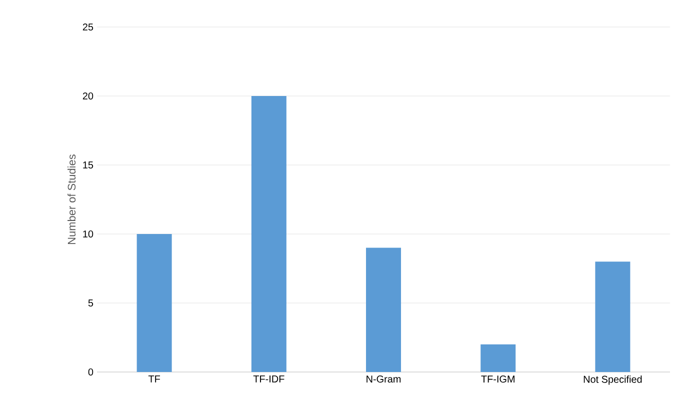 The height and width of the screenshot is (412, 680). What do you see at coordinates (497, 379) in the screenshot?
I see `x-tick-label: TF-IGM` at bounding box center [497, 379].